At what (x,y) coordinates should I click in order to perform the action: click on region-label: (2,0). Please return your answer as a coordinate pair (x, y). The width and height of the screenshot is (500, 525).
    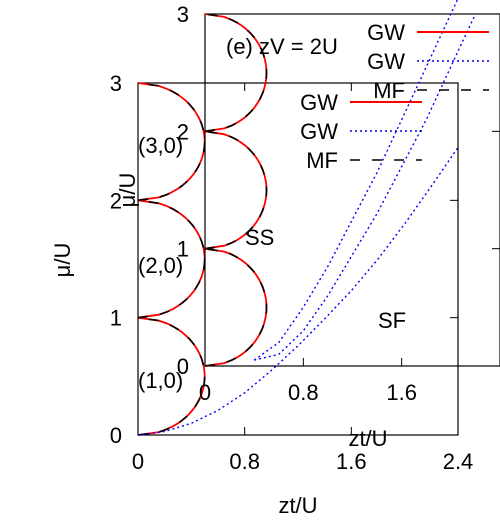
    Looking at the image, I should click on (160, 265).